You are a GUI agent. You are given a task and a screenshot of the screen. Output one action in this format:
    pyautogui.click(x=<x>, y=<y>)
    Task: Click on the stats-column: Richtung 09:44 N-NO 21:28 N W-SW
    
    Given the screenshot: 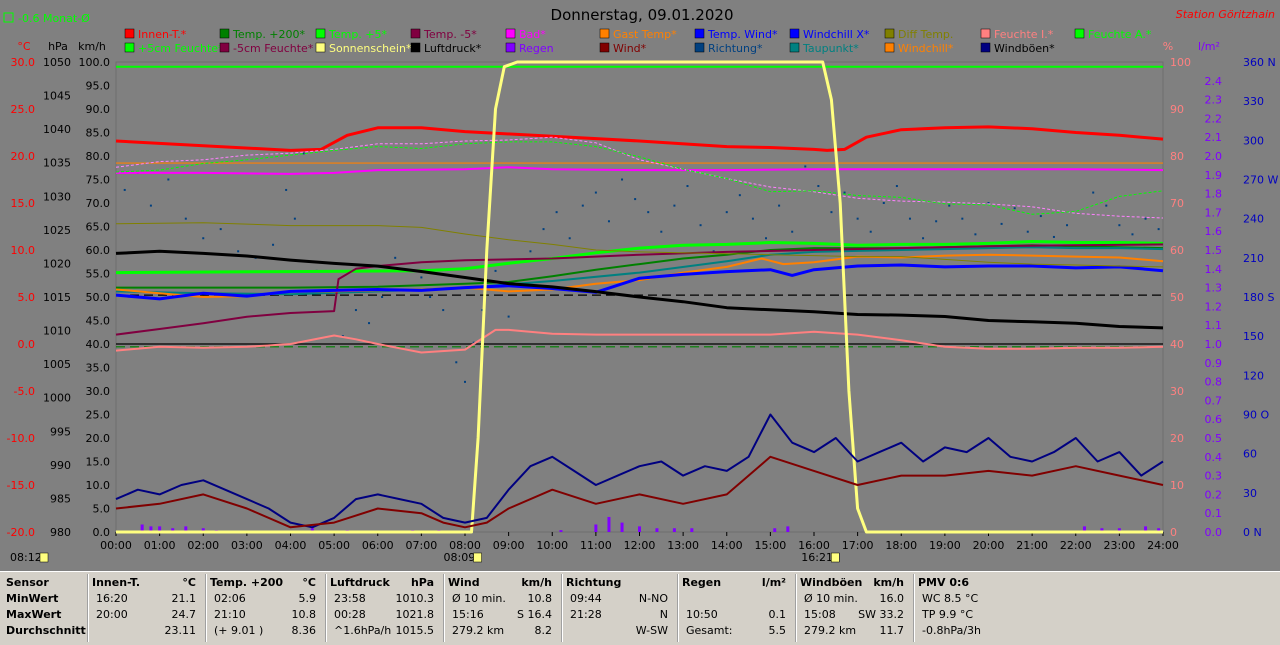 What is the action you would take?
    pyautogui.click(x=619, y=609)
    